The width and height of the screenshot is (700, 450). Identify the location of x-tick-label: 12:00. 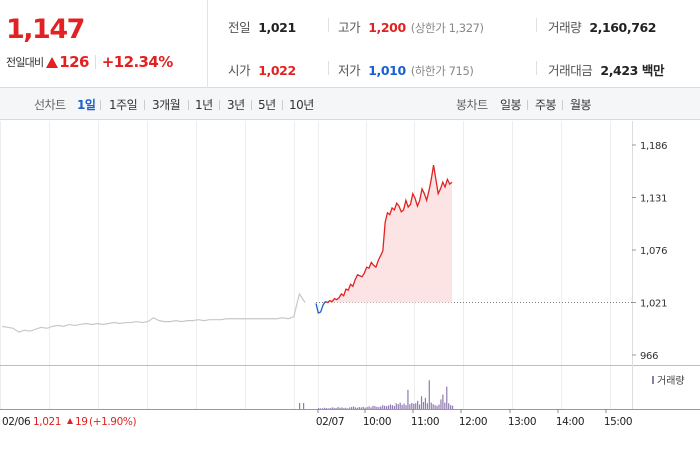
(473, 422).